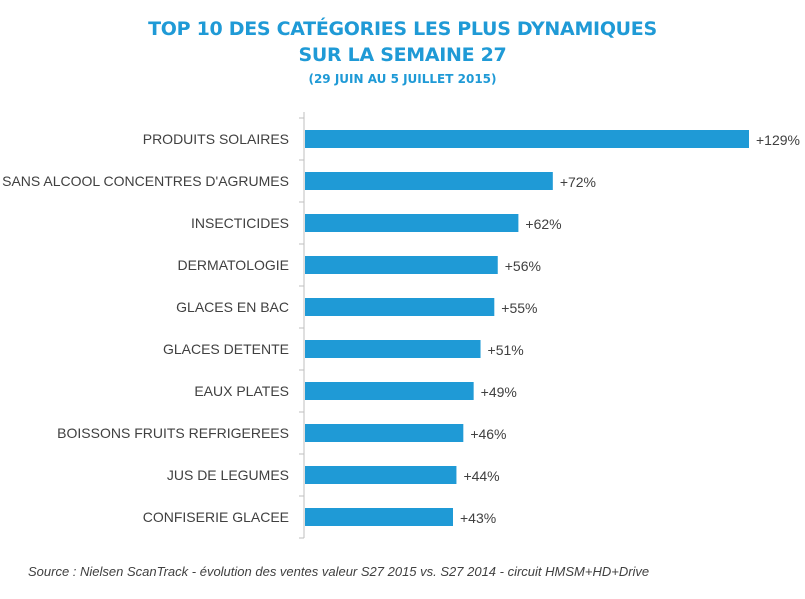  What do you see at coordinates (173, 433) in the screenshot?
I see `category-label: BOISSONS FRUITS REFRIGEREES` at bounding box center [173, 433].